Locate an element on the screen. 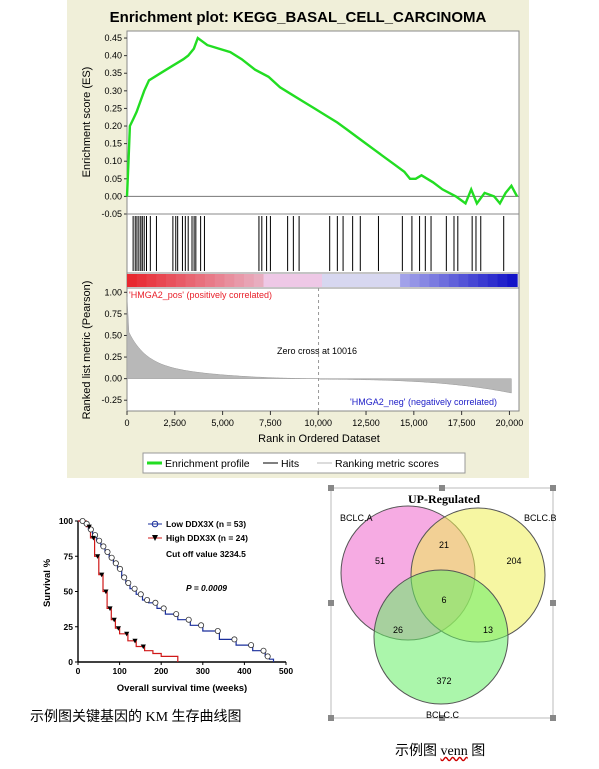 This screenshot has height=769, width=599. gsea-x-tick-label: 10,000 is located at coordinates (318, 423).